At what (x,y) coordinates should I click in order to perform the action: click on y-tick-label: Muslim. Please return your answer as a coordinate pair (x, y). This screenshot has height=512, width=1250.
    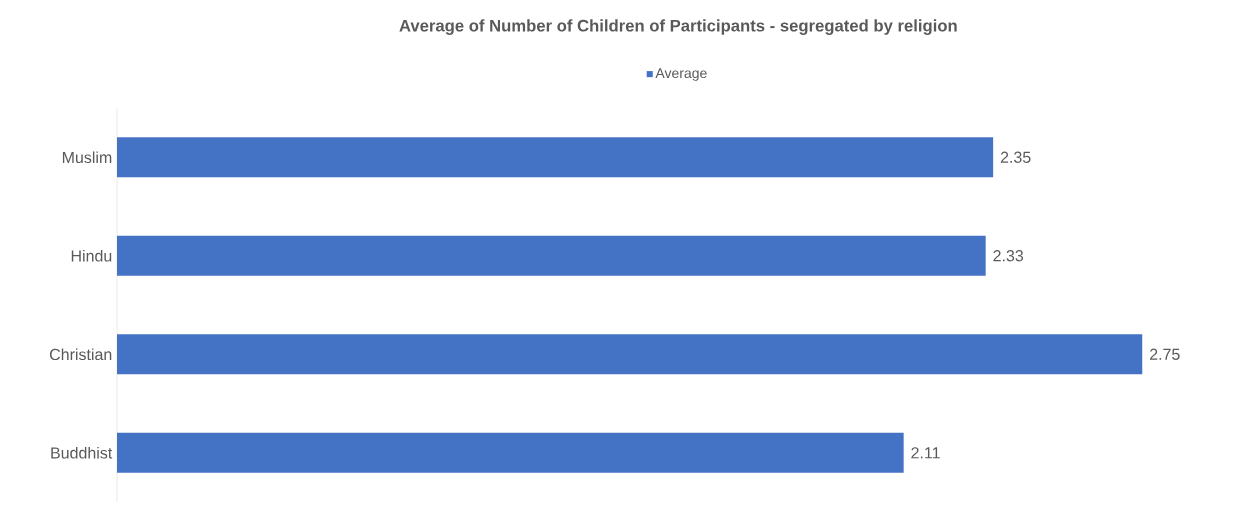
    Looking at the image, I should click on (87, 157).